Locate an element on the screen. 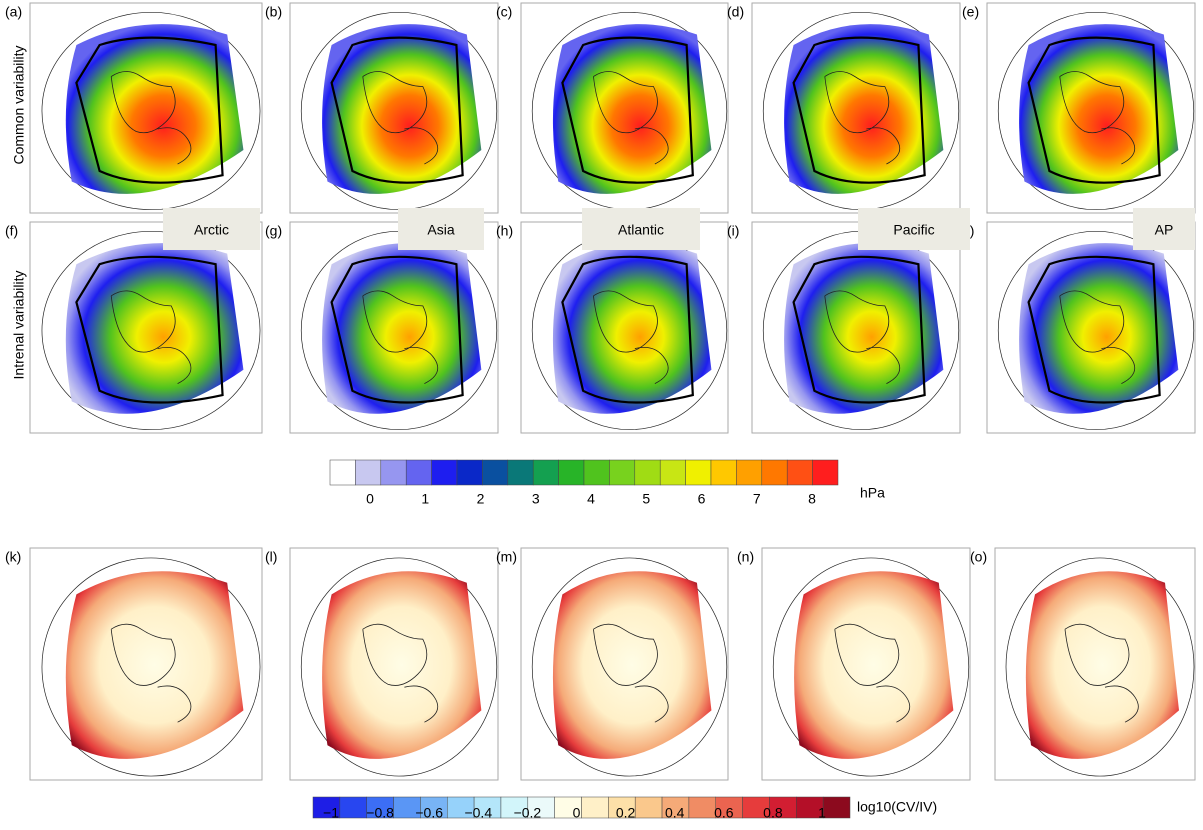 The height and width of the screenshot is (830, 1203). colorbar-tick-label: 8 is located at coordinates (812, 499).